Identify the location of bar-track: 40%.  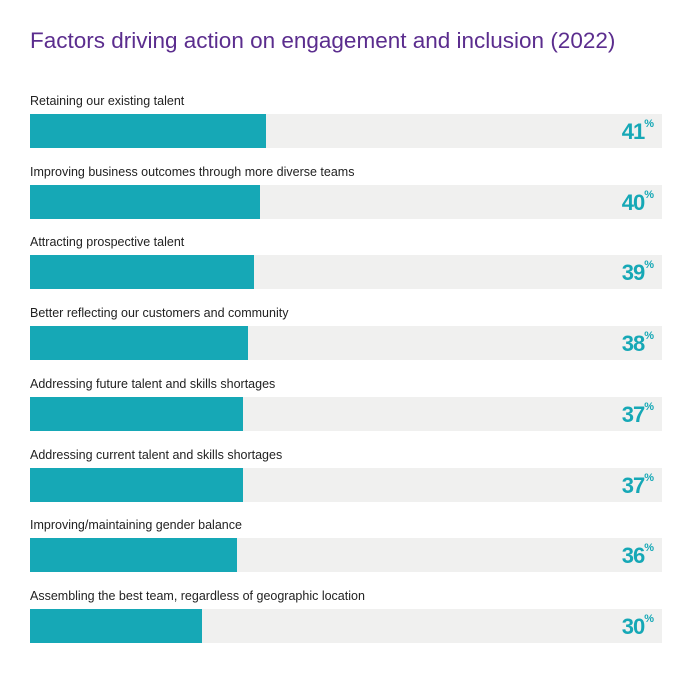
(346, 201).